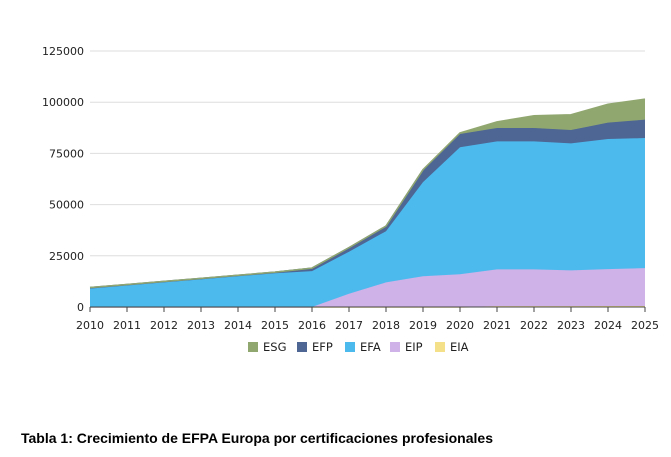  Describe the element at coordinates (440, 347) in the screenshot. I see `legend-swatch-eia` at that location.